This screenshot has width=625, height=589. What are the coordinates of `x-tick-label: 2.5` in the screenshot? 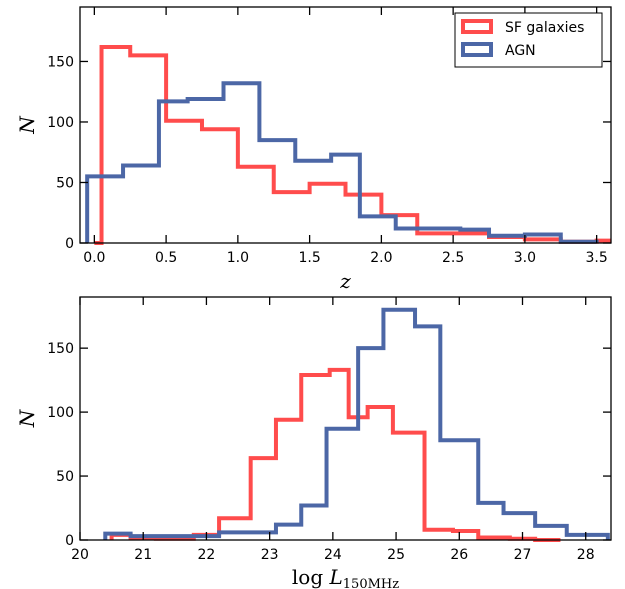 It's located at (453, 258).